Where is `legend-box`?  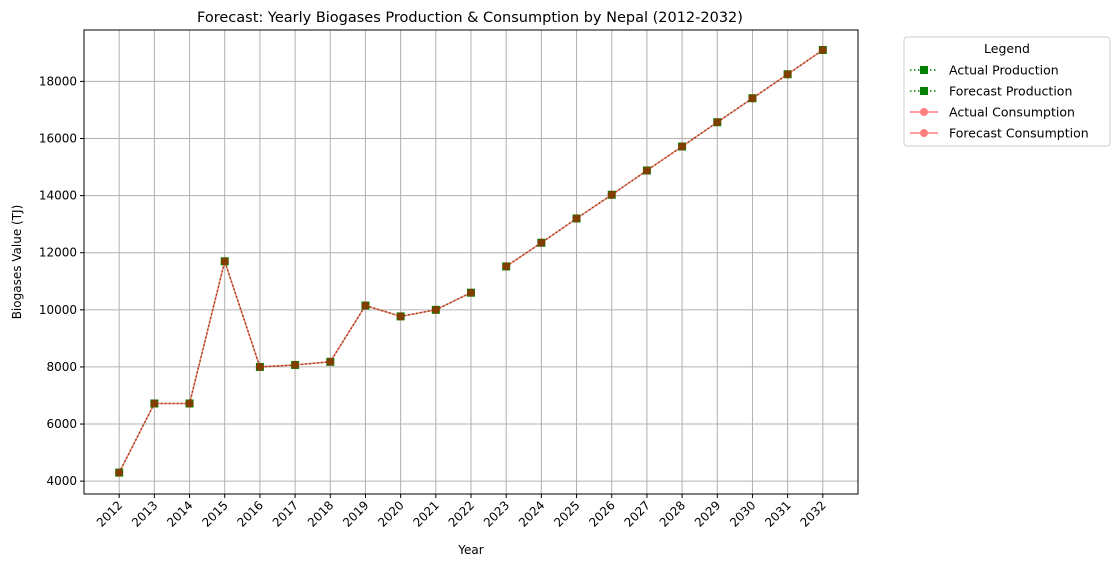
legend-box is located at coordinates (1007, 91).